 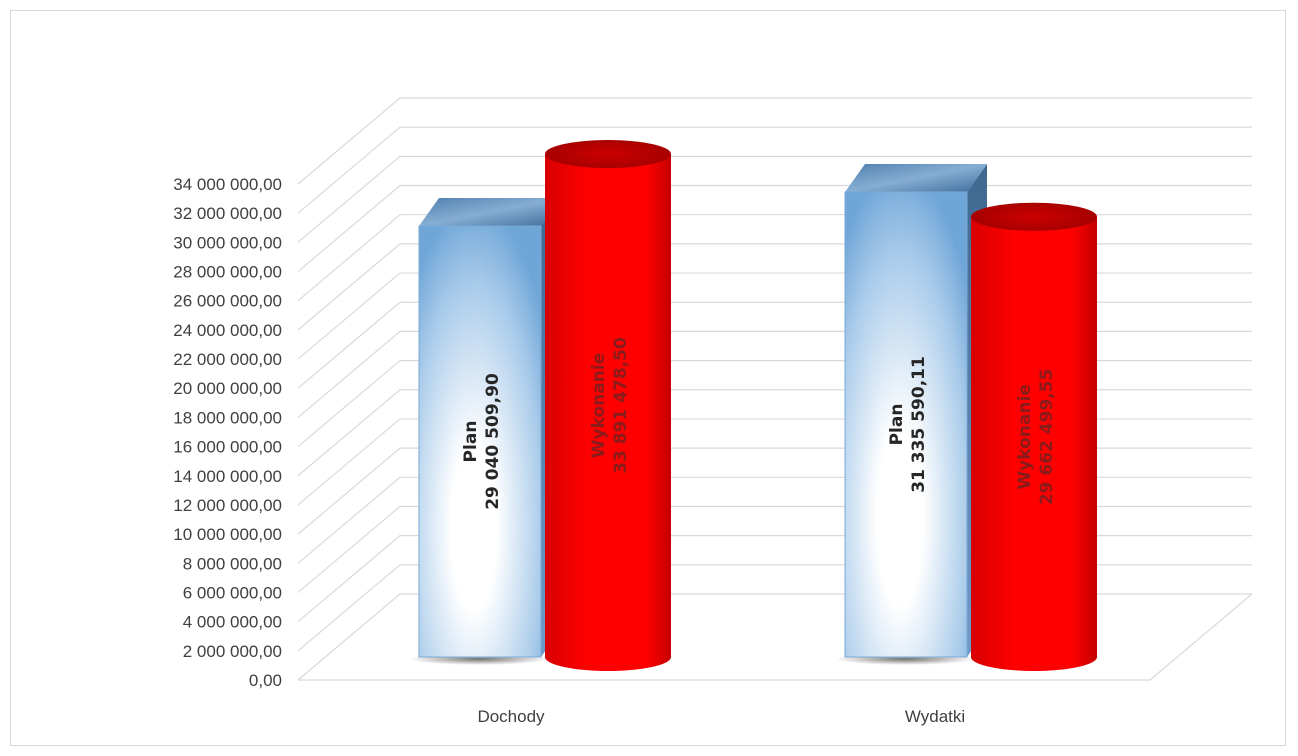 What do you see at coordinates (232, 592) in the screenshot?
I see `y-tick-label: 6 000 000,00` at bounding box center [232, 592].